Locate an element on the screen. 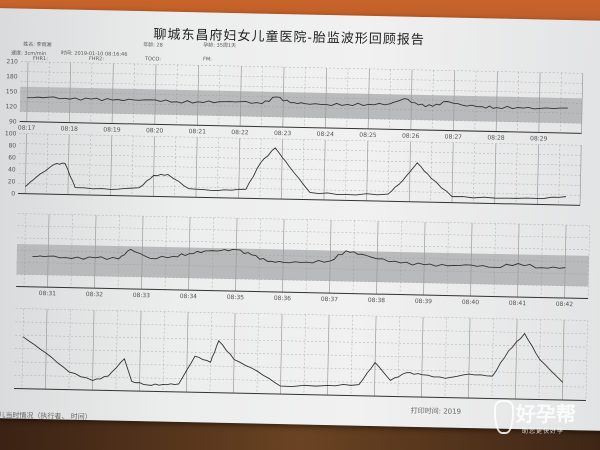  x-tick-label: 08:41 is located at coordinates (518, 303).